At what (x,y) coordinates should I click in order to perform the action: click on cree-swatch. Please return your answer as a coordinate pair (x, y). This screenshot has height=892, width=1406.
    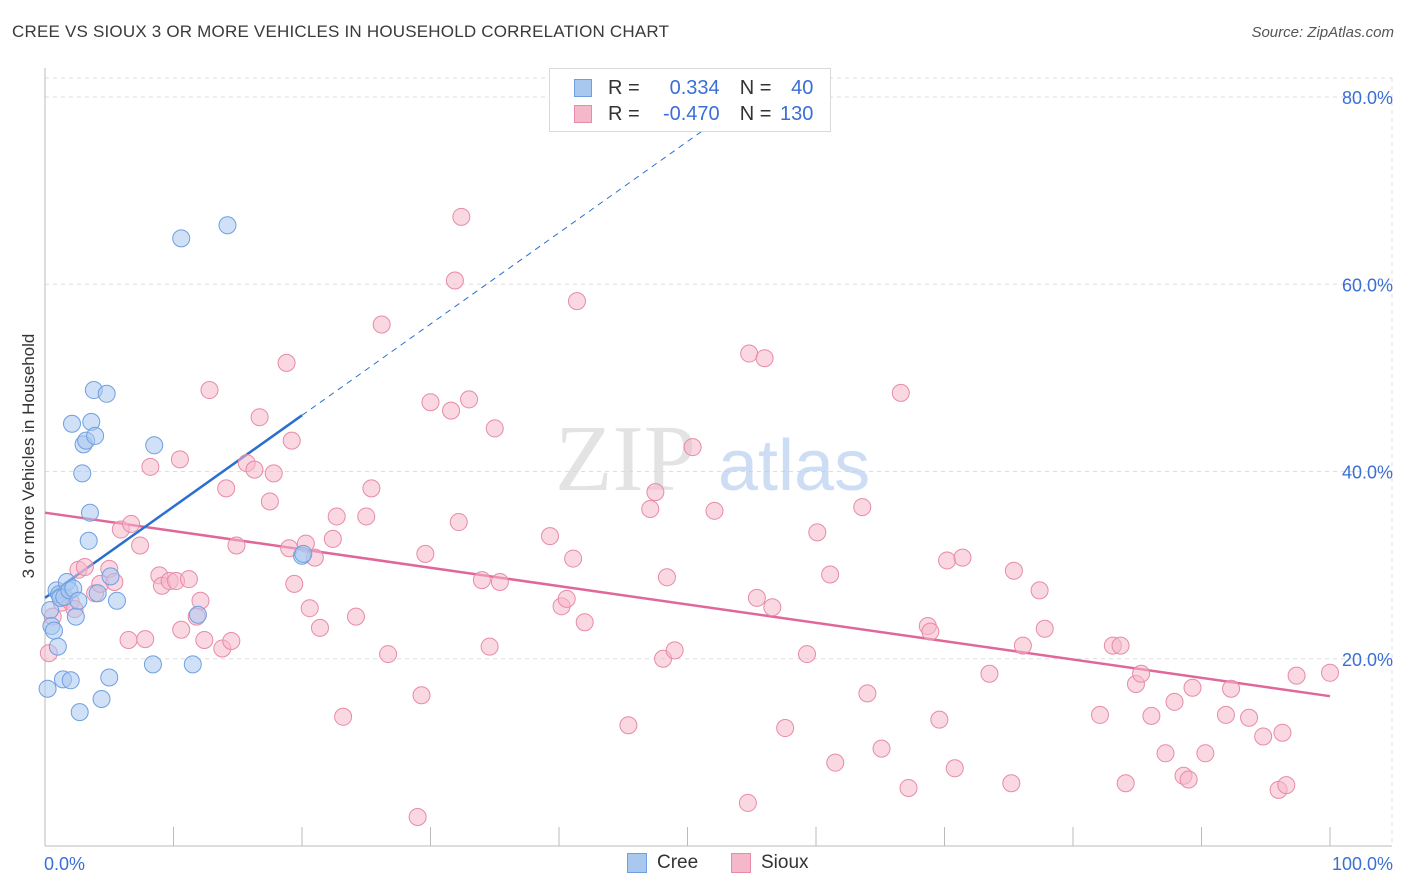
    Looking at the image, I should click on (583, 88).